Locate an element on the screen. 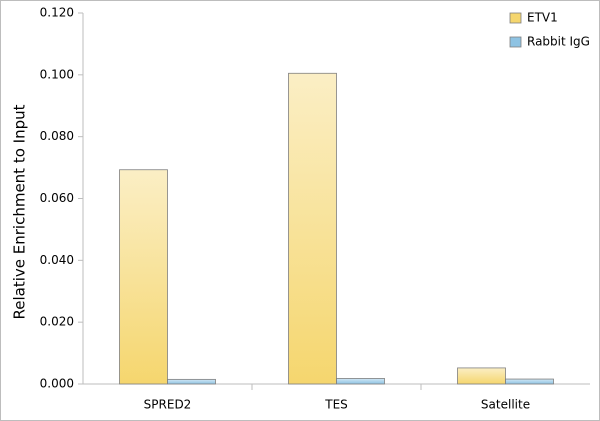  y-tick-label: 0.000 is located at coordinates (57, 384).